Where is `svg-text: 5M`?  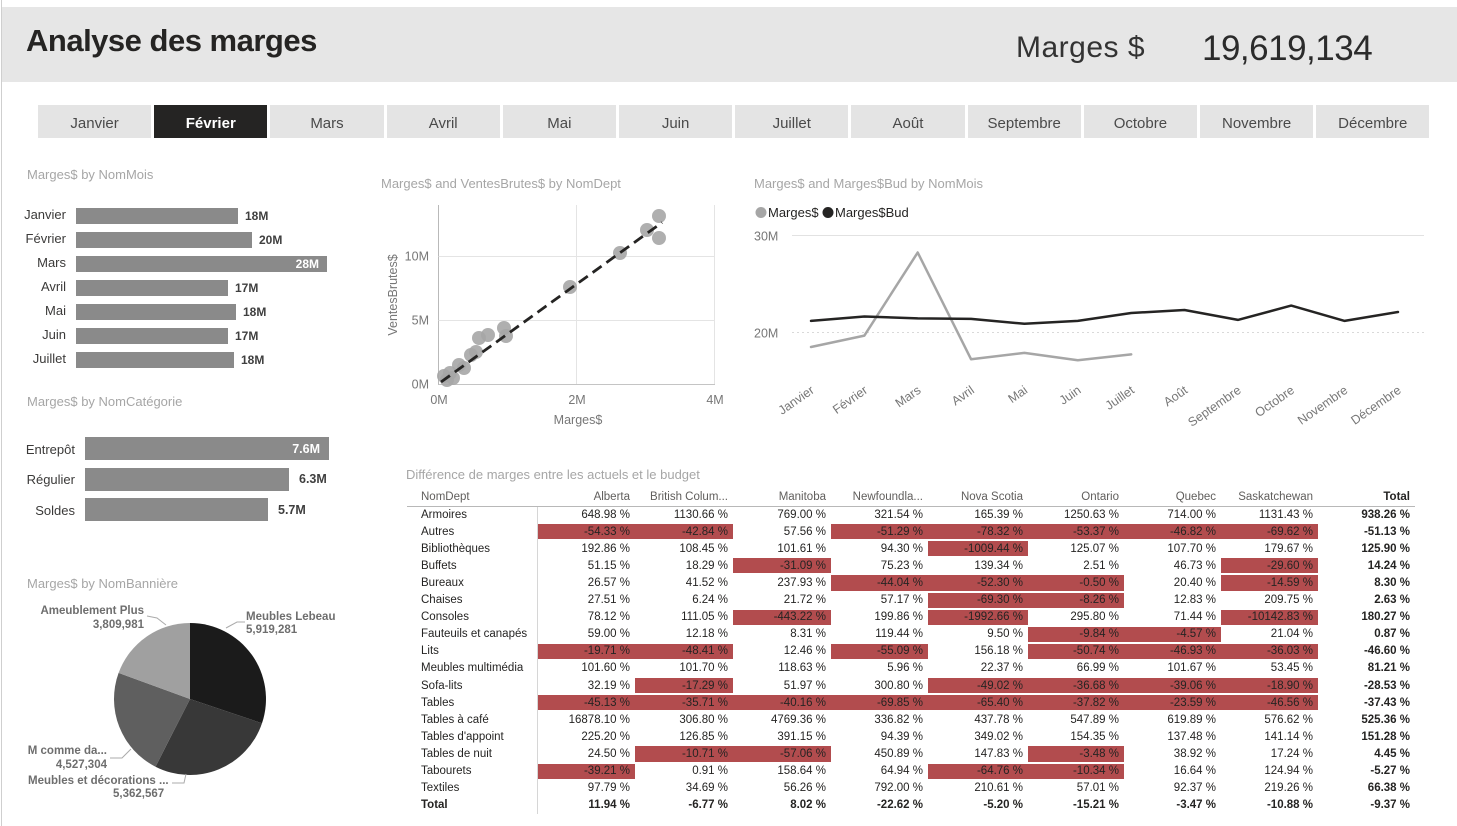
svg-text: 5M is located at coordinates (420, 321).